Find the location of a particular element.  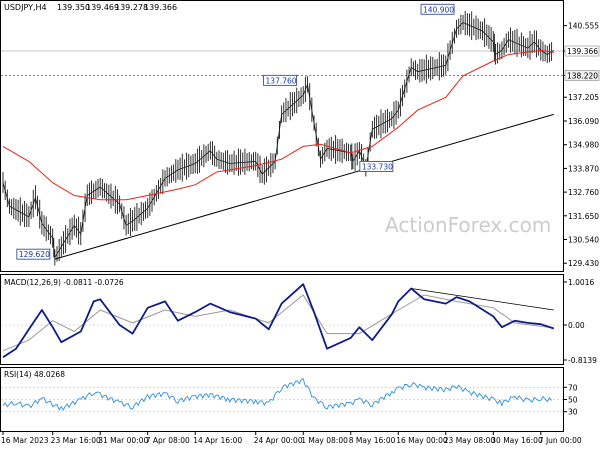

current-price-label: 139.366 is located at coordinates (582, 51).